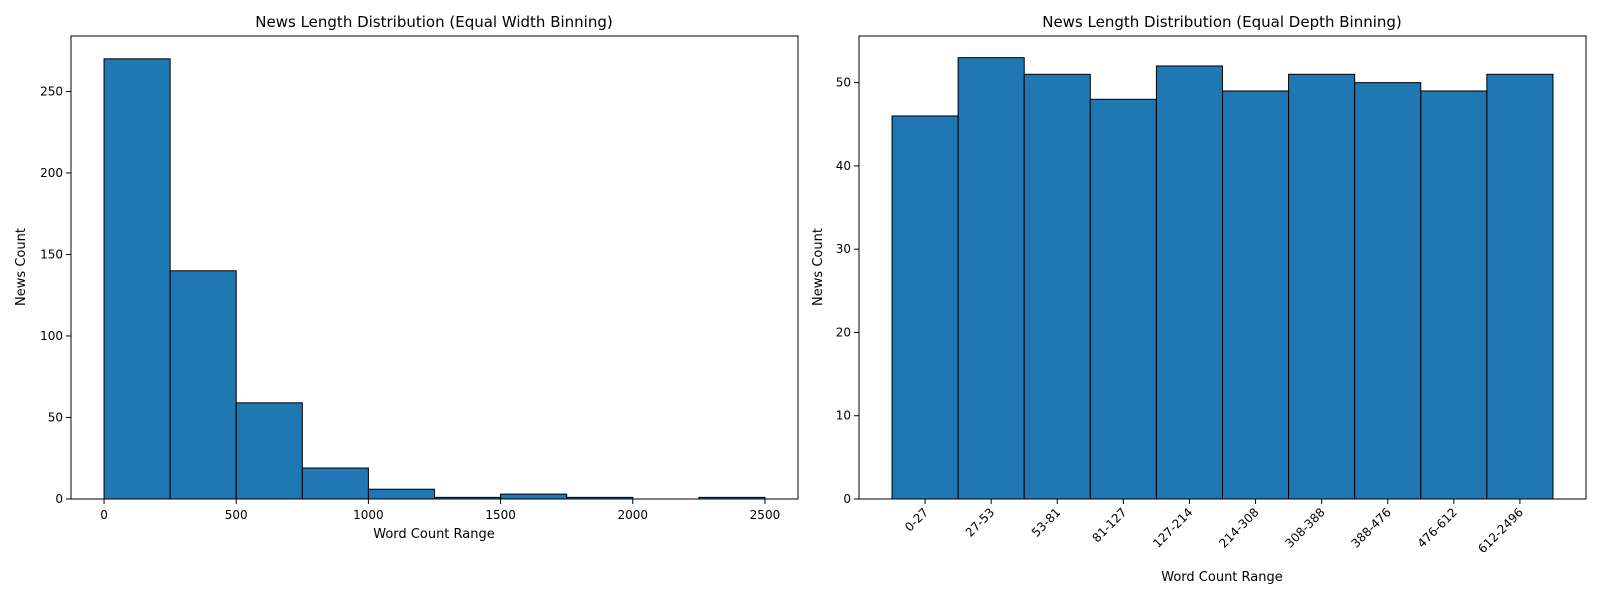 The height and width of the screenshot is (600, 1600). I want to click on y-ticks: 0 50 100 150 200 250, so click(55, 295).